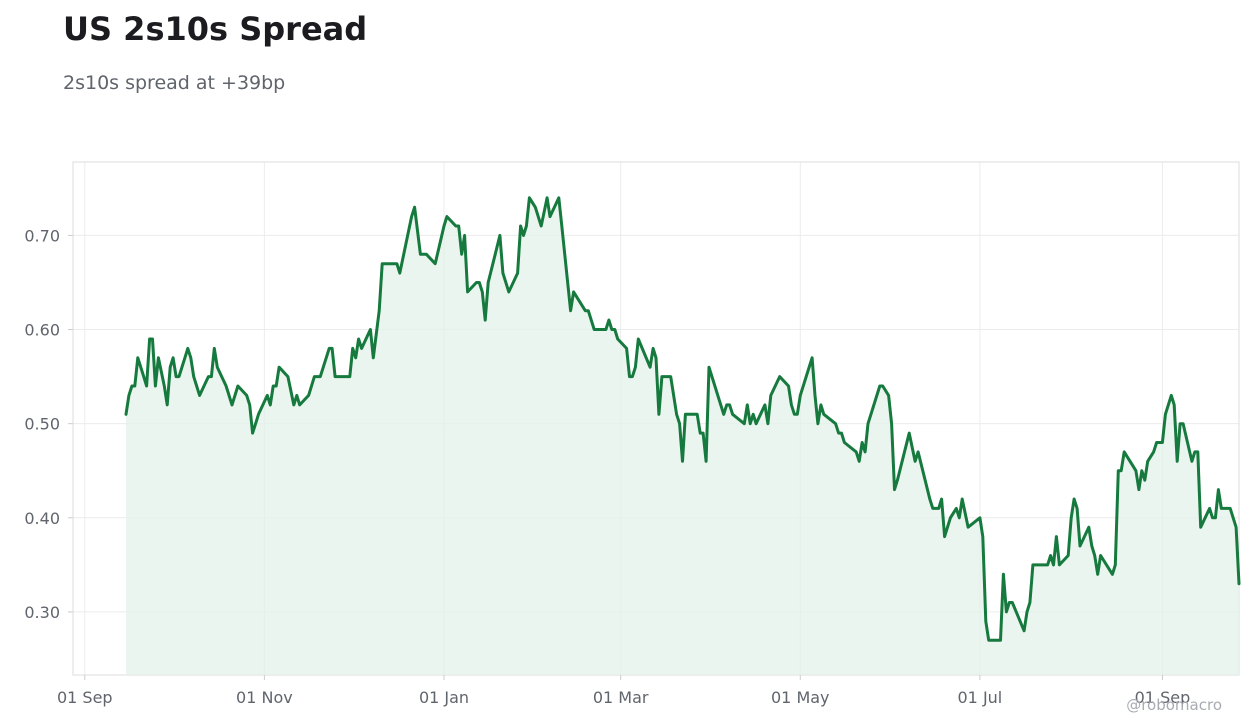  What do you see at coordinates (800, 697) in the screenshot?
I see `x-tick-label: 01 May` at bounding box center [800, 697].